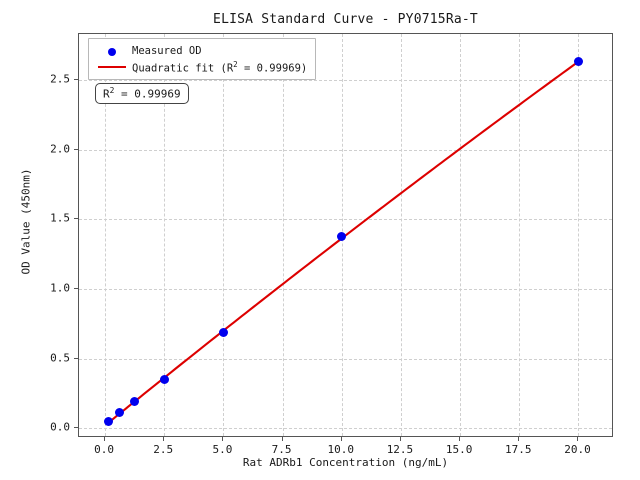 This screenshot has width=640, height=480. I want to click on r2-prefix: R, so click(106, 94).